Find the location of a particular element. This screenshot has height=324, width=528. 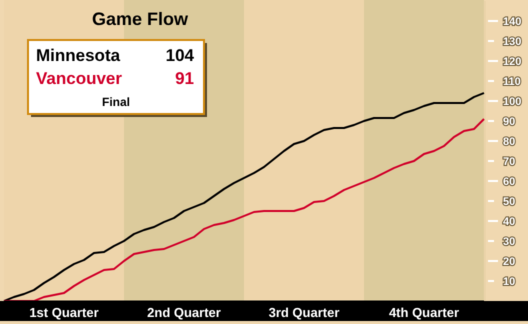

text: Vancouver is located at coordinates (79, 78).